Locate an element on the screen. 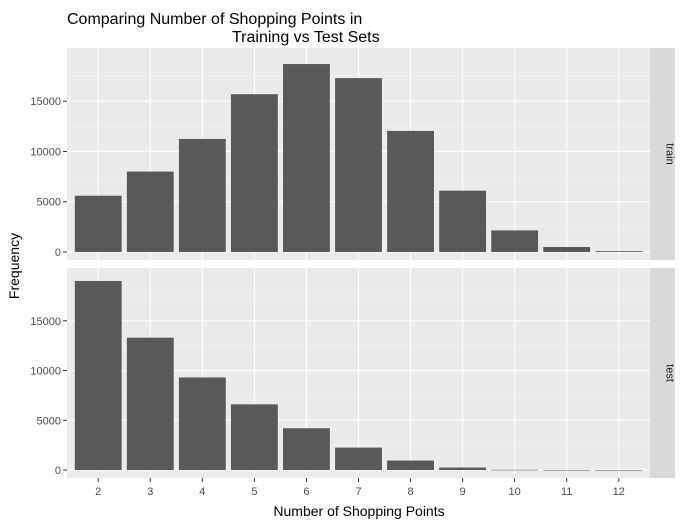 Image resolution: width=684 pixels, height=531 pixels. x-tick-label: 10 is located at coordinates (515, 492).